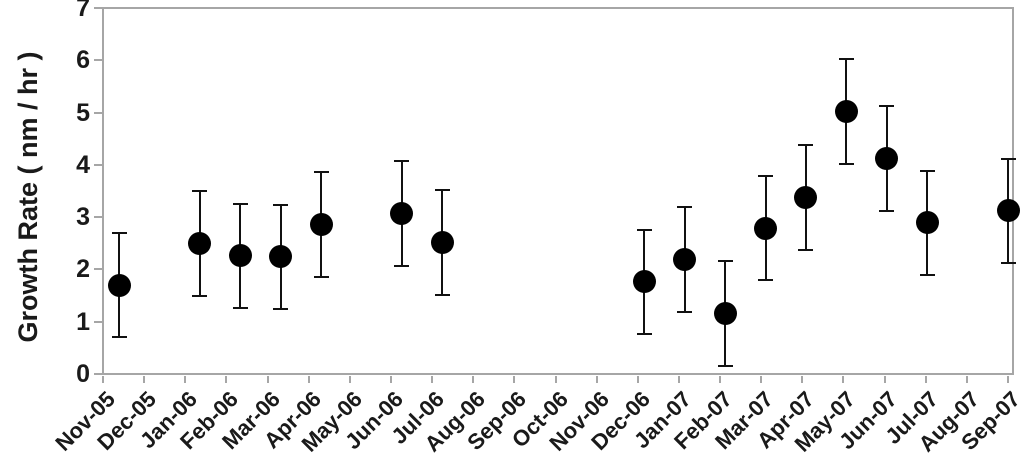  Describe the element at coordinates (83, 321) in the screenshot. I see `y-tick-label: 1` at that location.